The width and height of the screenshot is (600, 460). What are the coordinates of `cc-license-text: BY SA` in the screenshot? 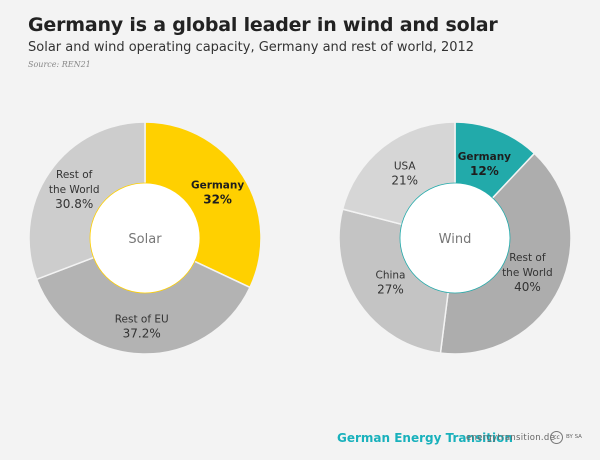 It's located at (574, 437).